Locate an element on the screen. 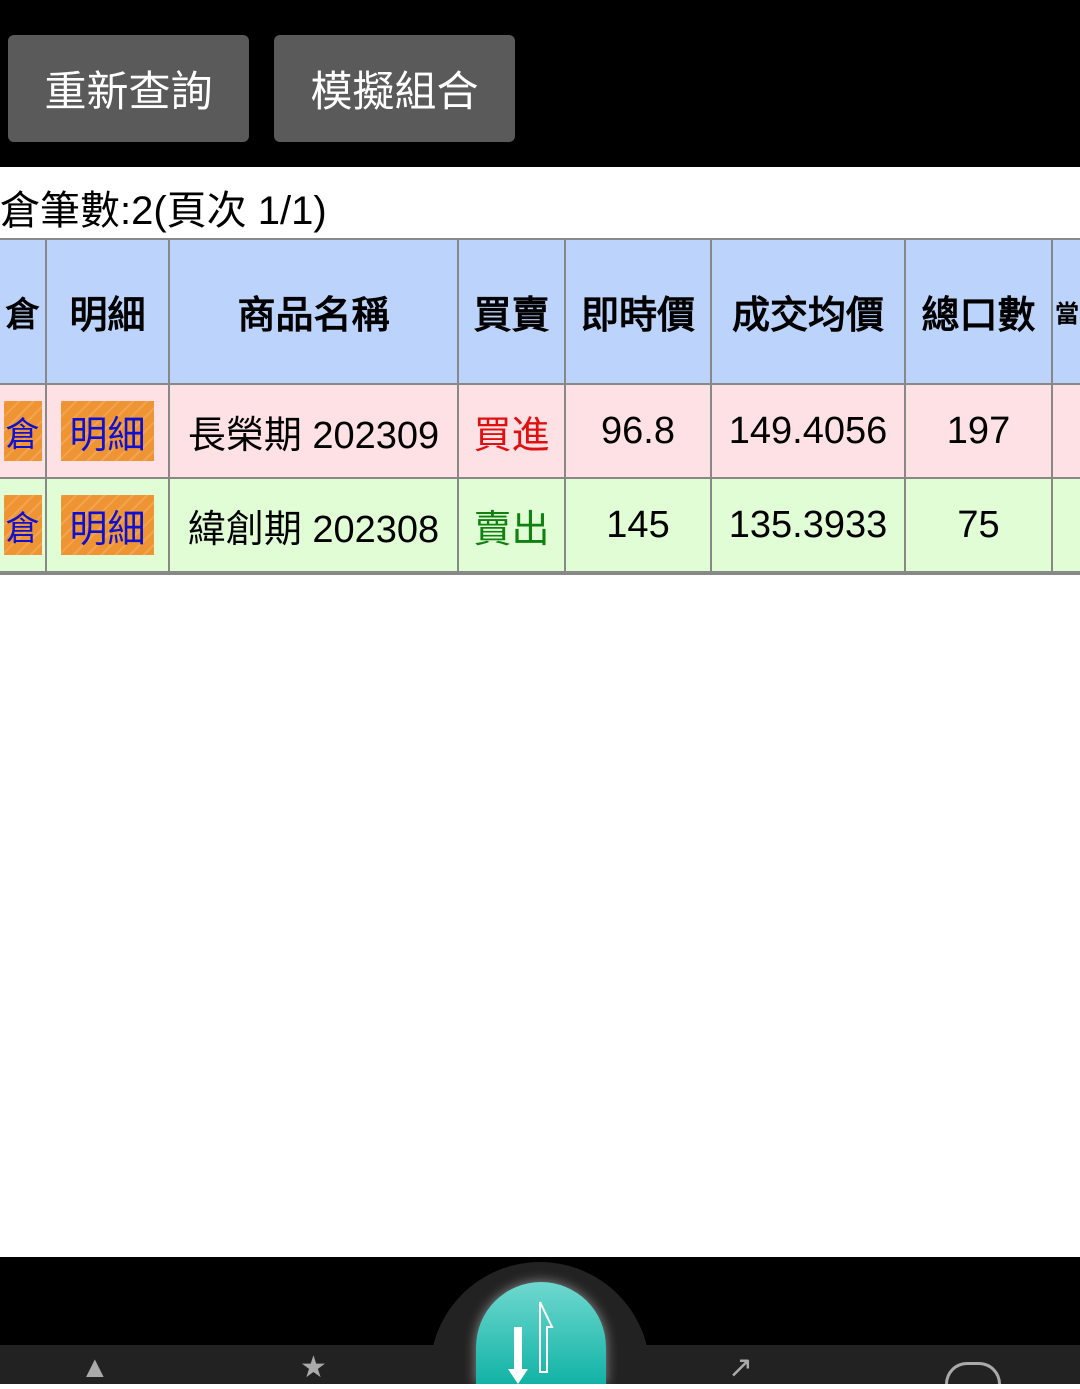 The width and height of the screenshot is (1080, 1389). trade-arrows-icon is located at coordinates (531, 1342).